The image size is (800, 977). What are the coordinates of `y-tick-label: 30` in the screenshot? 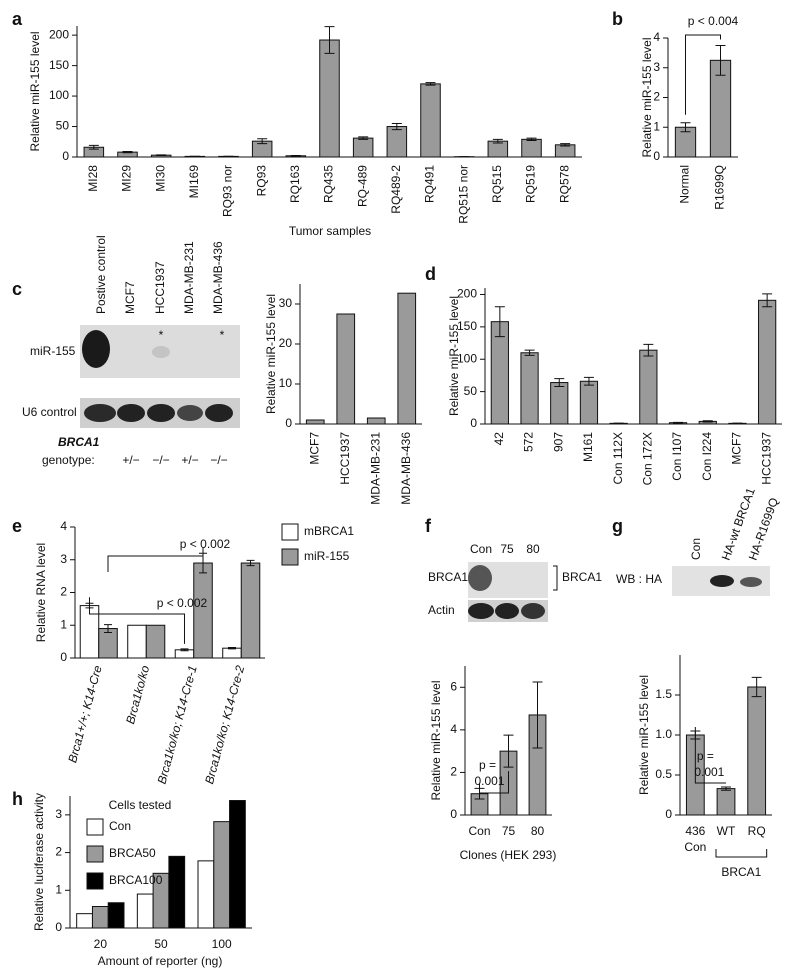 It's located at (286, 303).